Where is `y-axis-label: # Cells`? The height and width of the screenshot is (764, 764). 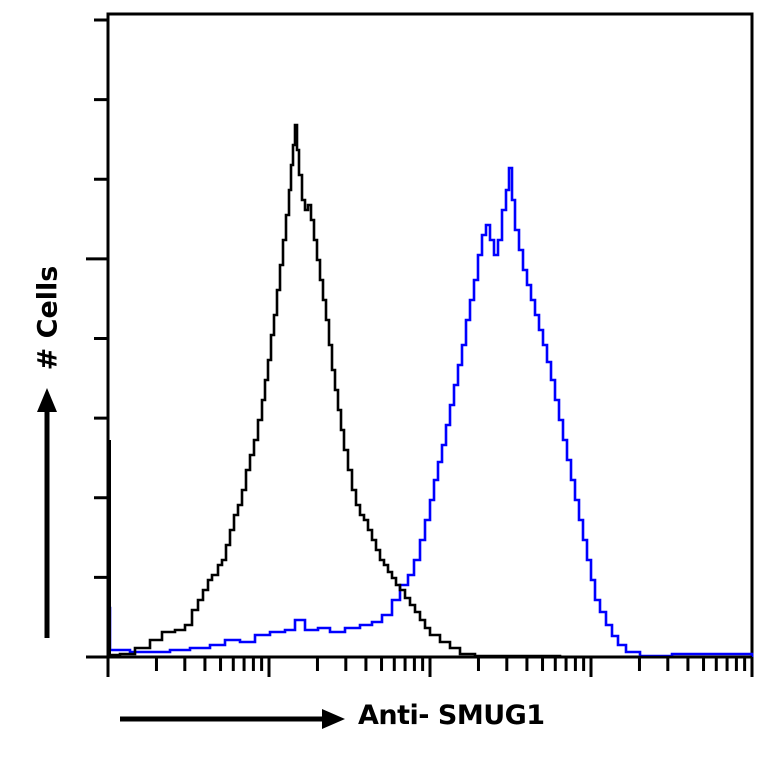 y-axis-label: # Cells is located at coordinates (48, 318).